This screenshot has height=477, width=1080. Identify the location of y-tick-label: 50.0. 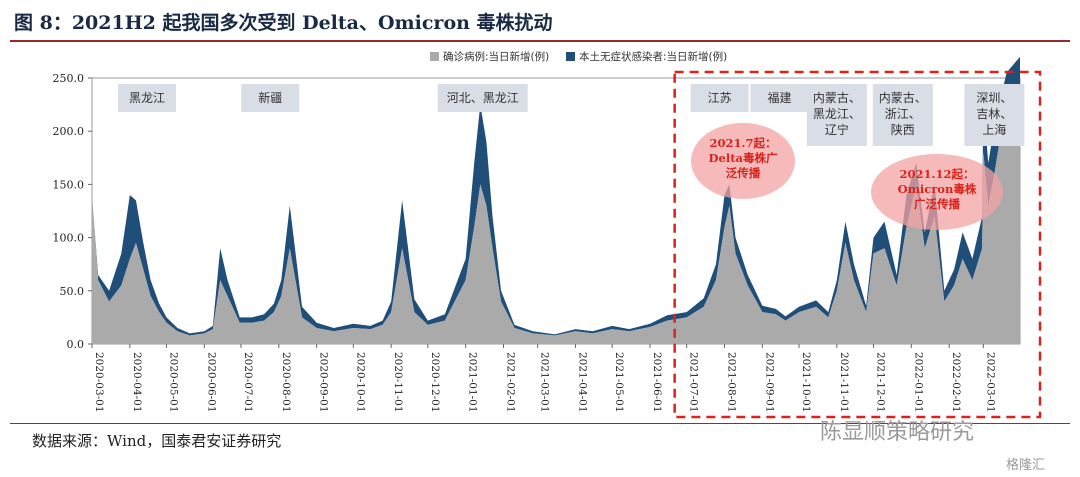
(72, 291).